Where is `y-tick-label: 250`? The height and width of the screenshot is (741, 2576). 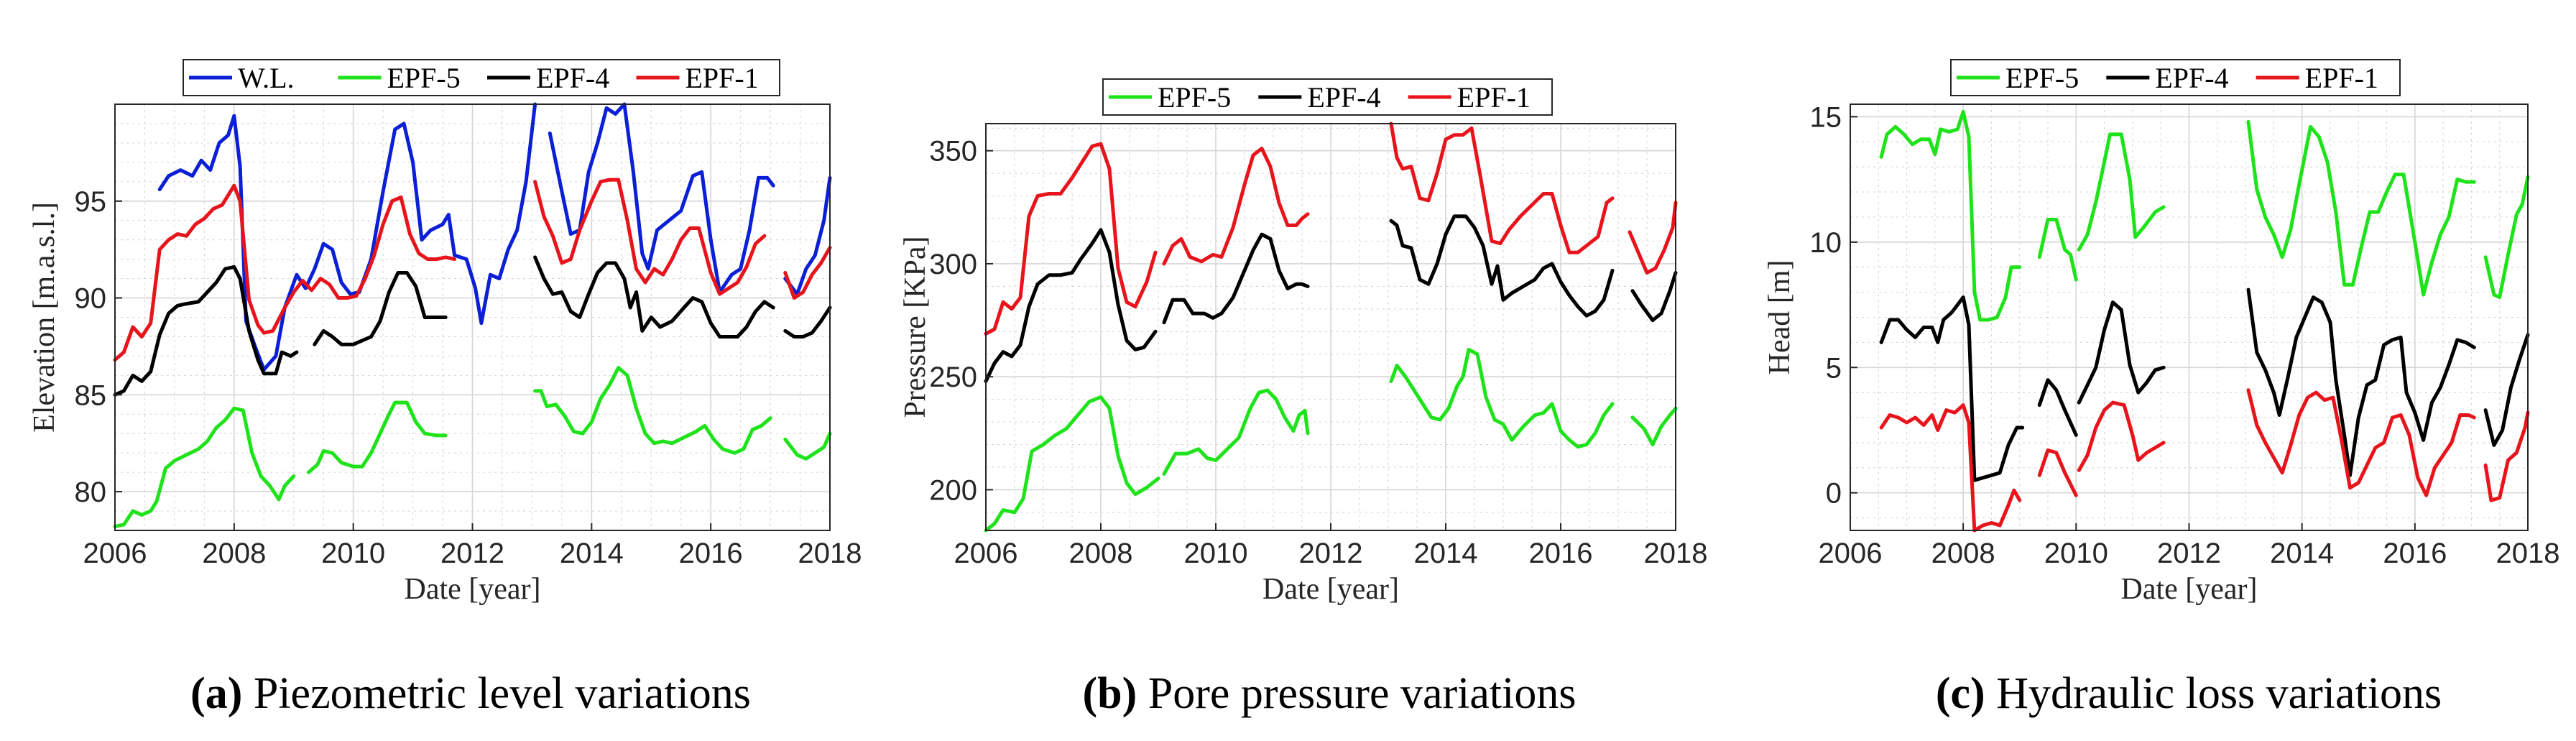 y-tick-label: 250 is located at coordinates (953, 377).